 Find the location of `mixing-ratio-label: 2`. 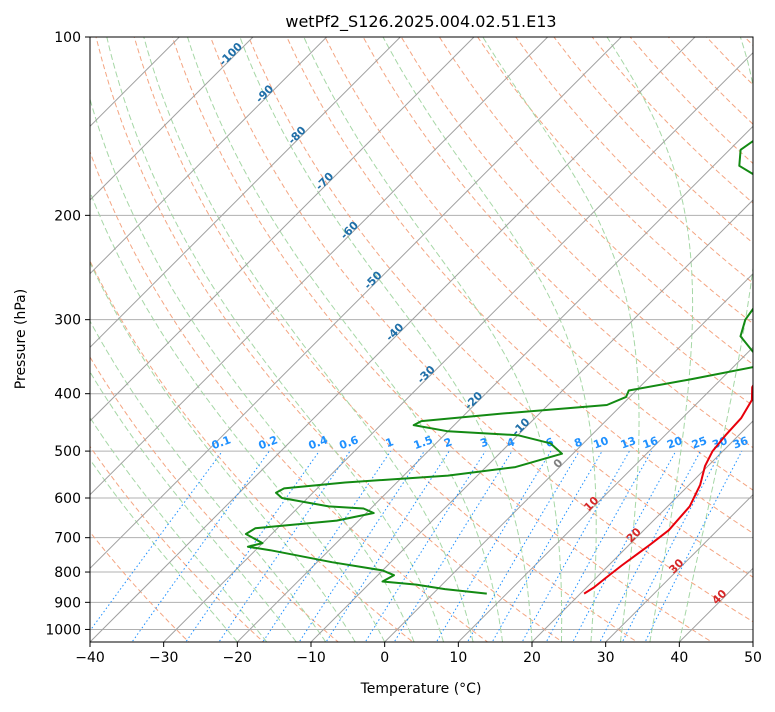

mixing-ratio-label: 2 is located at coordinates (448, 442).